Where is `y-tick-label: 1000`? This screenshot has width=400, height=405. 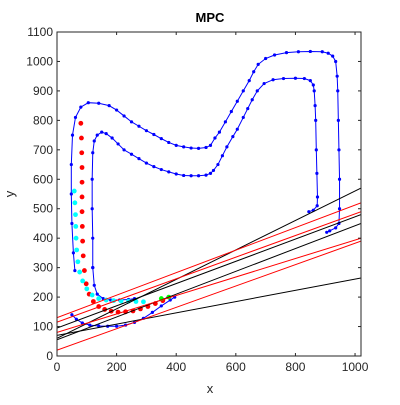
y-tick-label: 1000 is located at coordinates (39, 61).